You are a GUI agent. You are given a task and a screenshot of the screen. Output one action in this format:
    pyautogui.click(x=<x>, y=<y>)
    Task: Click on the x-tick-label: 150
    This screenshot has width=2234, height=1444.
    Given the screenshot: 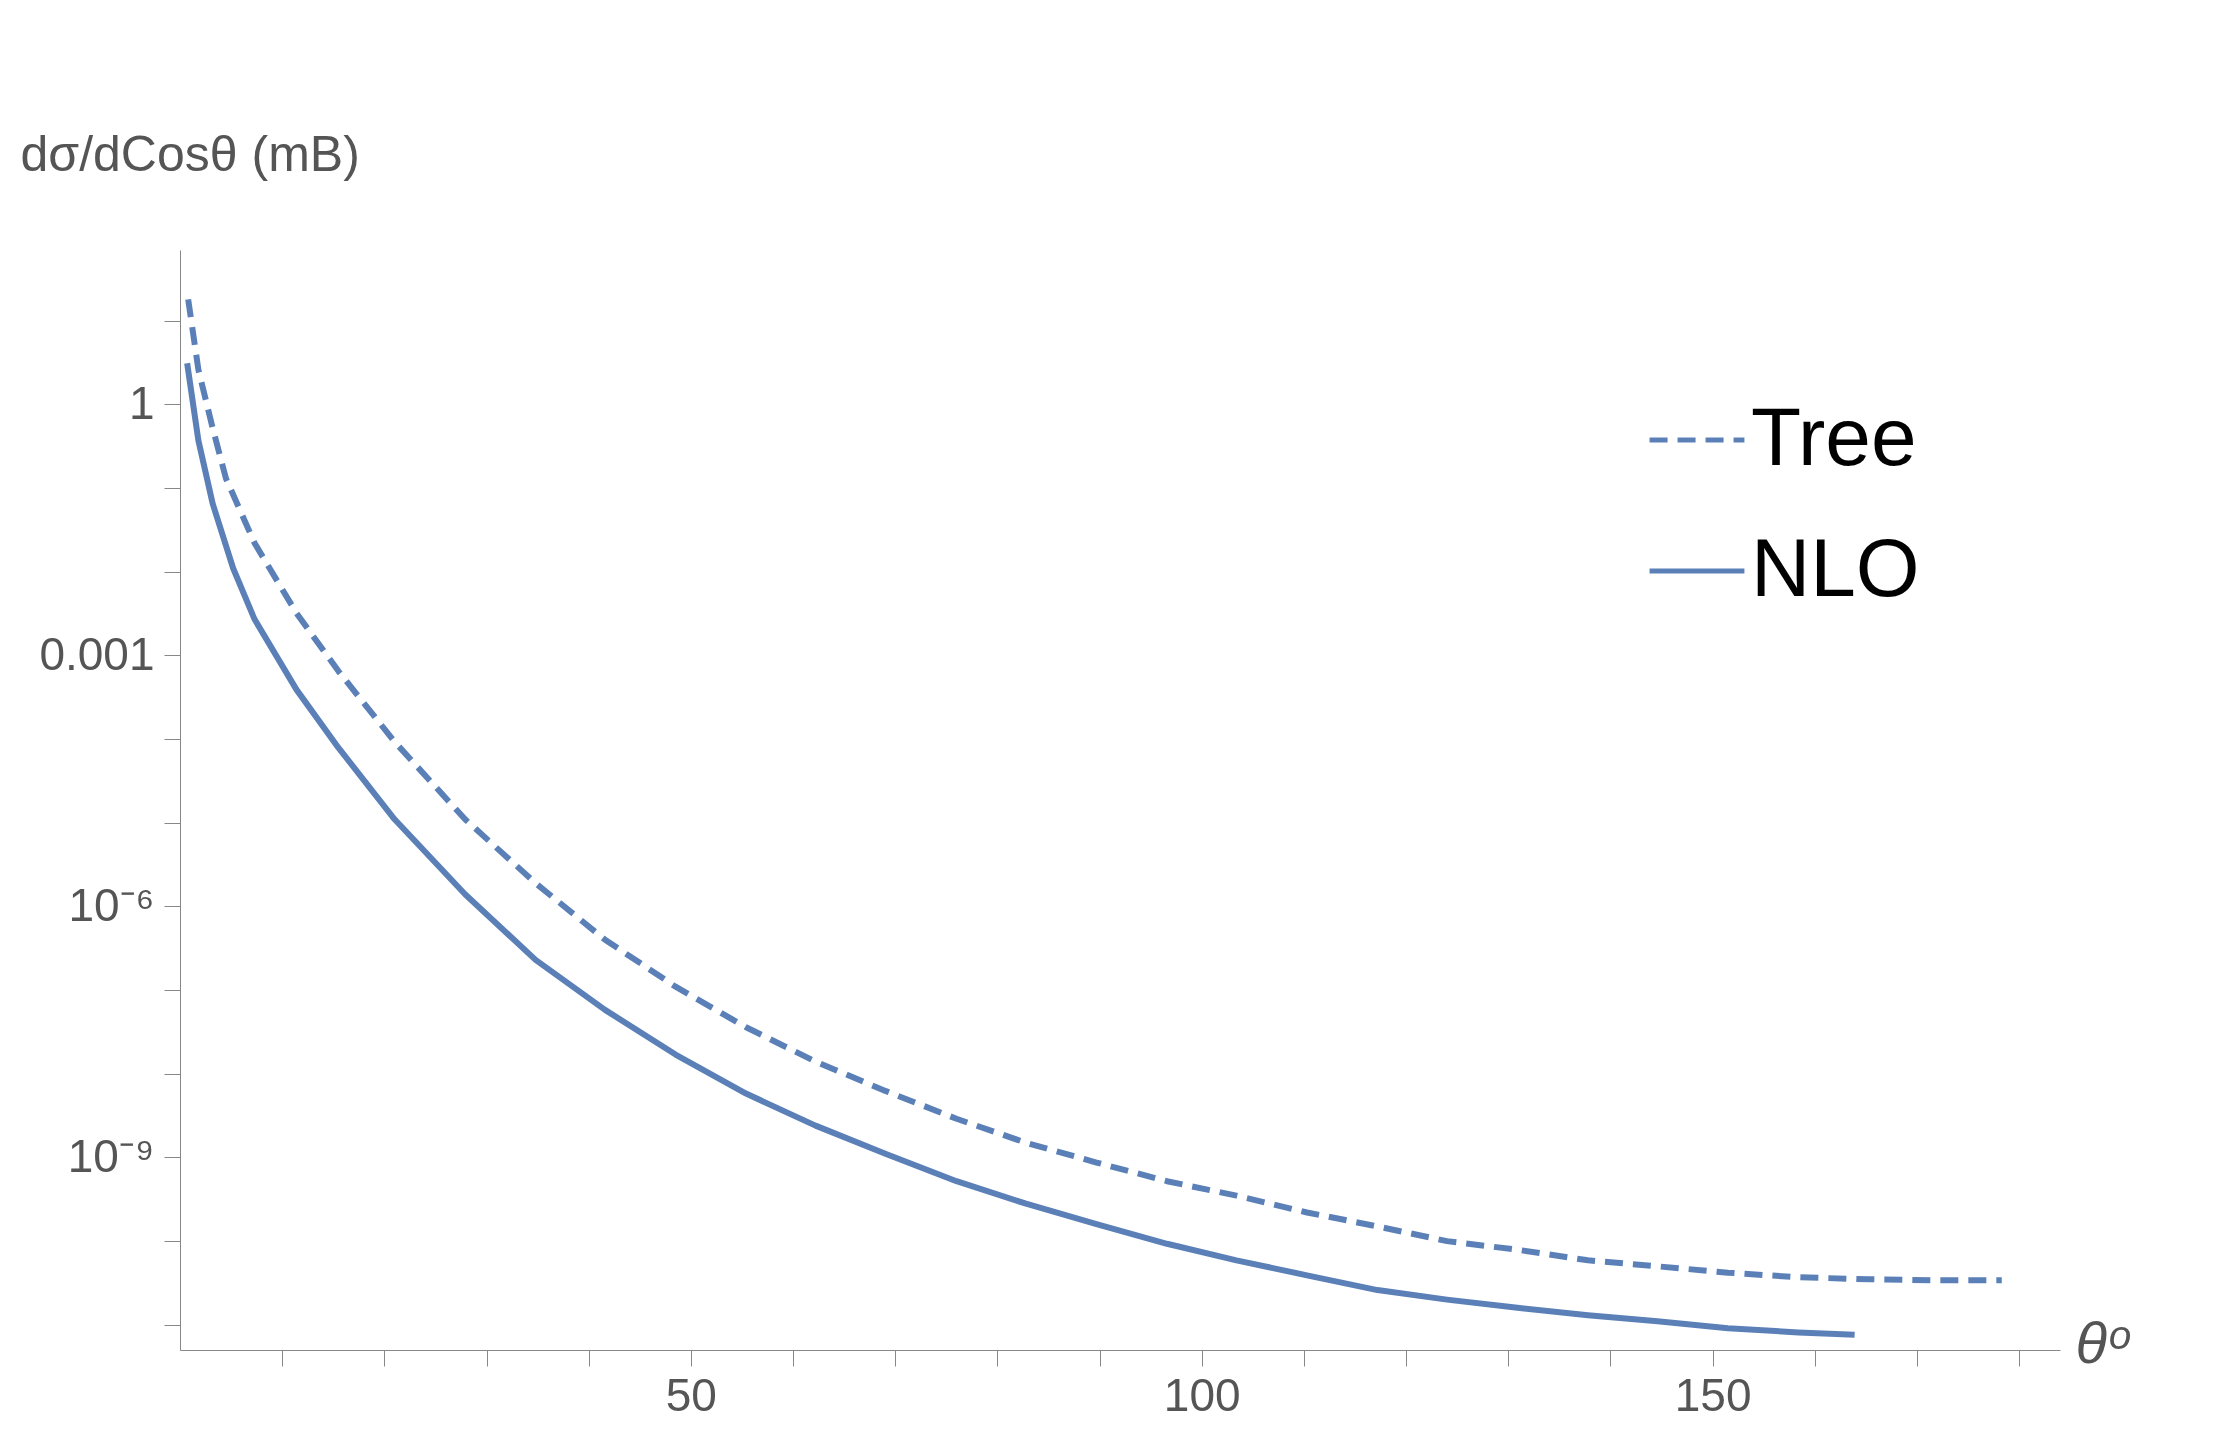 What is the action you would take?
    pyautogui.click(x=1713, y=1394)
    